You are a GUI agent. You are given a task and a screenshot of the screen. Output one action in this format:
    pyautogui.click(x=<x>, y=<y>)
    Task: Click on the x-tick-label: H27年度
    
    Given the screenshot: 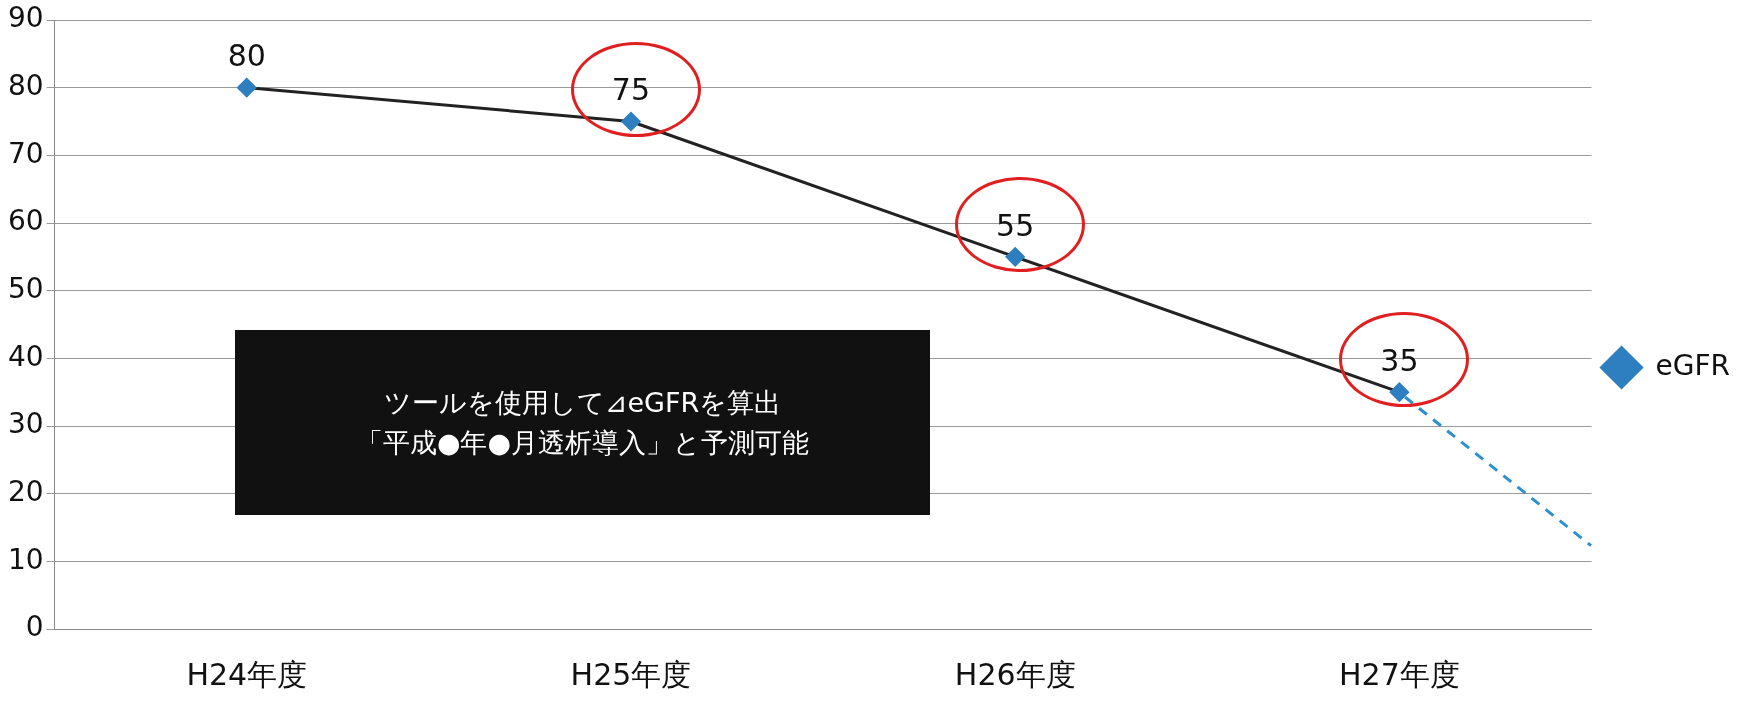 What is the action you would take?
    pyautogui.click(x=1399, y=674)
    